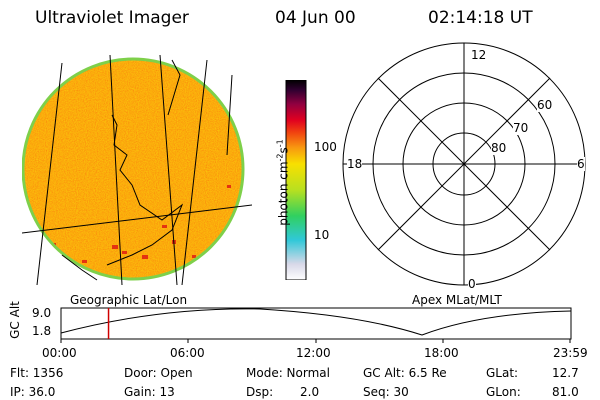 This screenshot has height=400, width=600. What do you see at coordinates (310, 392) in the screenshot?
I see `dsp-value: 2.0` at bounding box center [310, 392].